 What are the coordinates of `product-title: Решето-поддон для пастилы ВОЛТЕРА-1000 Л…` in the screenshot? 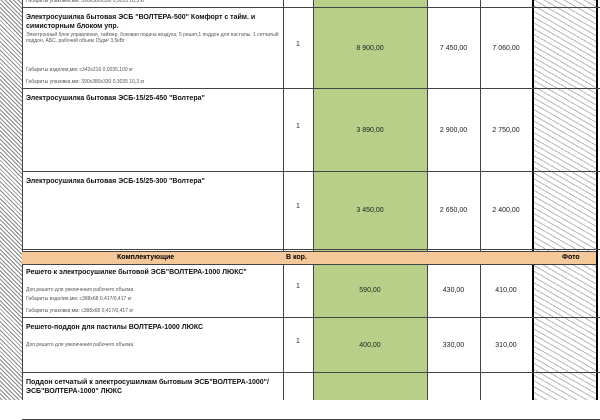 It's located at (115, 327).